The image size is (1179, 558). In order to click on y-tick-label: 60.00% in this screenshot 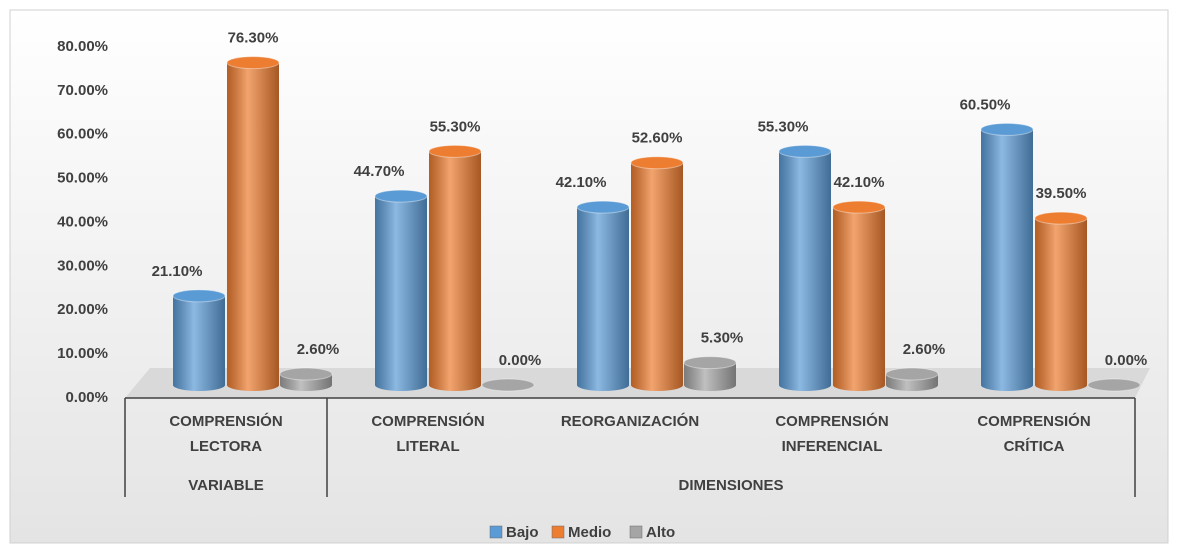, I will do `click(82, 134)`.